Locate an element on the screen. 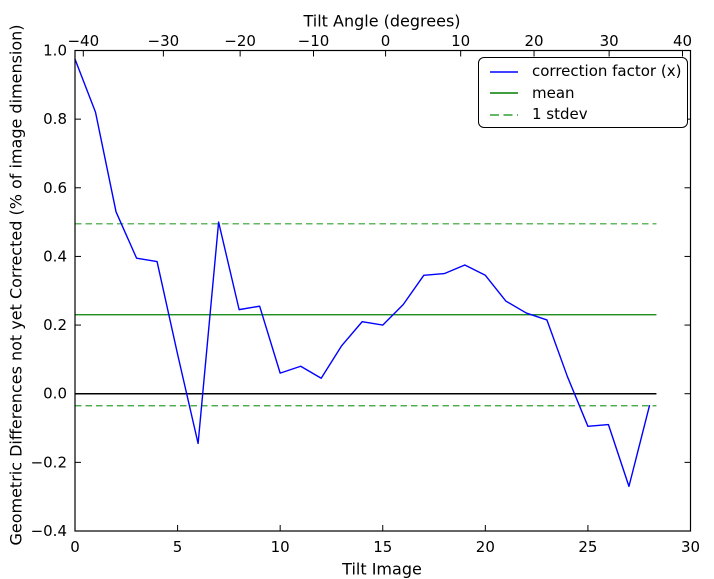 This screenshot has height=579, width=714. x-axis-label: Tilt Image is located at coordinates (382, 569).